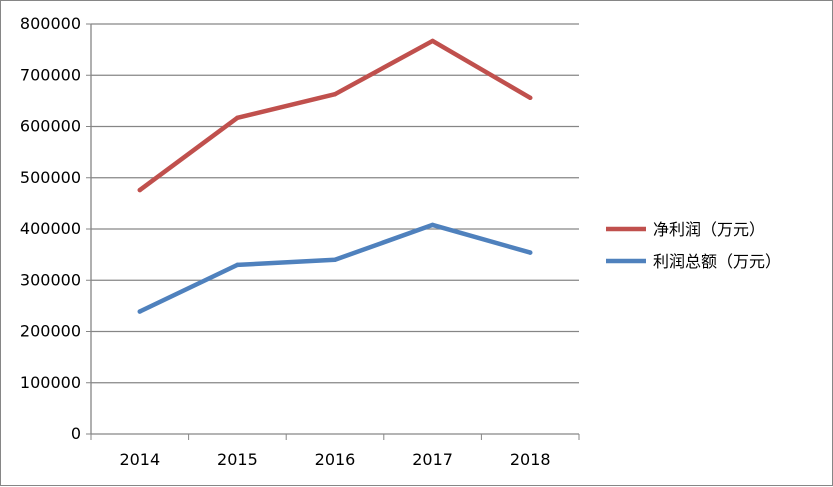 This screenshot has width=833, height=487. What do you see at coordinates (50, 177) in the screenshot?
I see `y-tick-label: 500000` at bounding box center [50, 177].